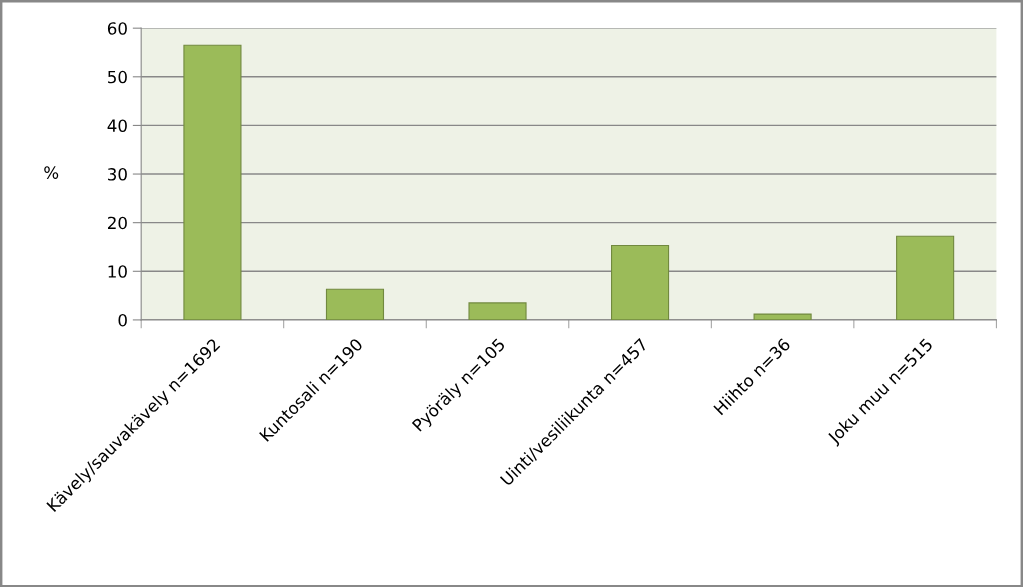  Describe the element at coordinates (117, 174) in the screenshot. I see `y-tick-label: 30` at that location.